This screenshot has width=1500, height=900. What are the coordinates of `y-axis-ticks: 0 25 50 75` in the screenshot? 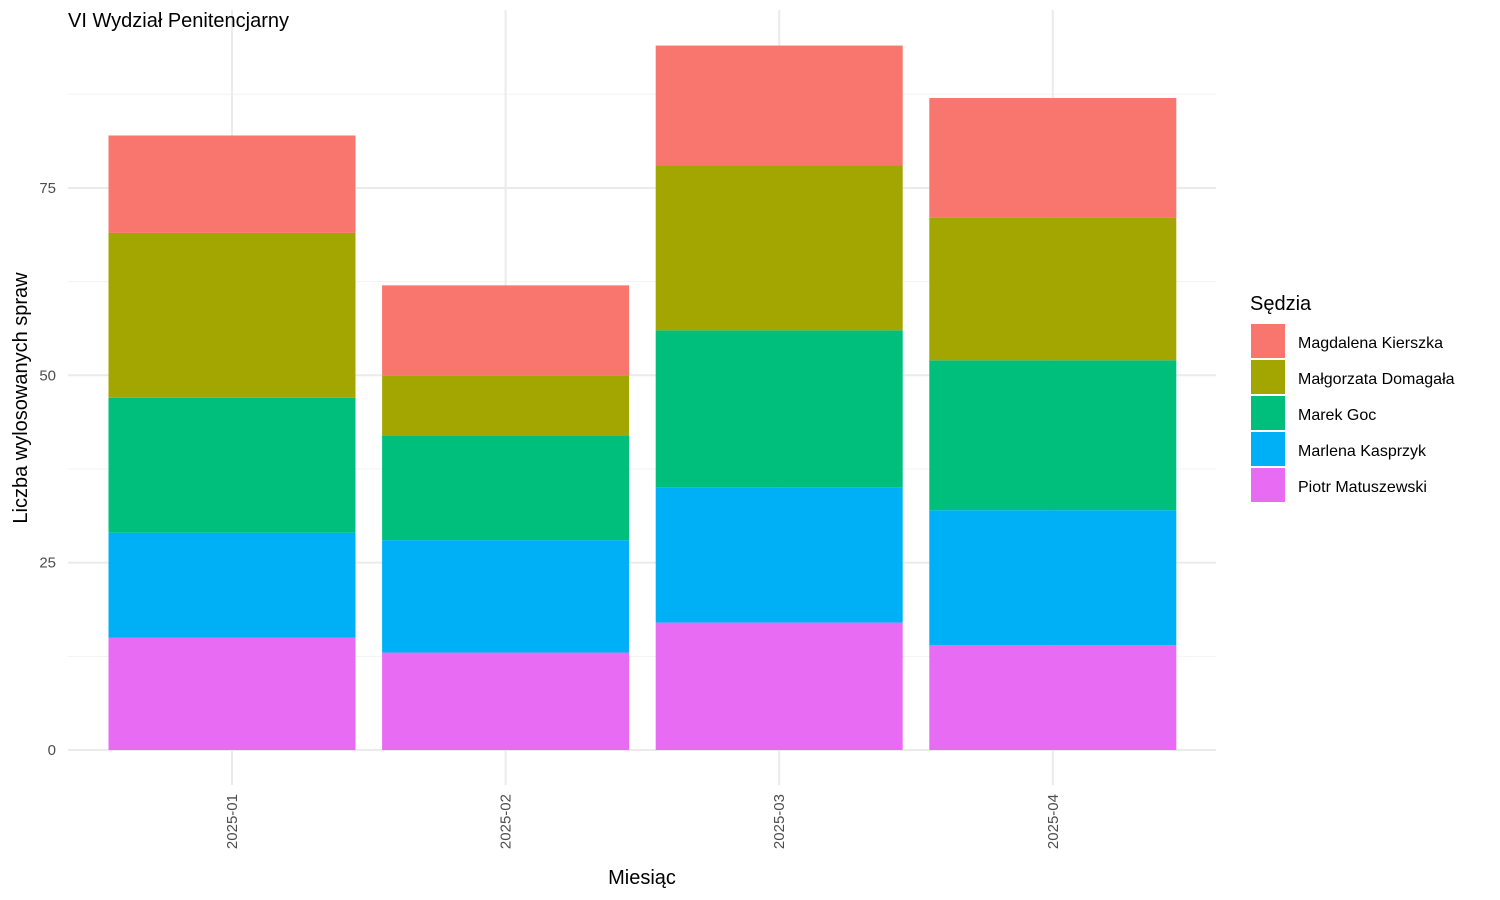 It's located at (47, 469).